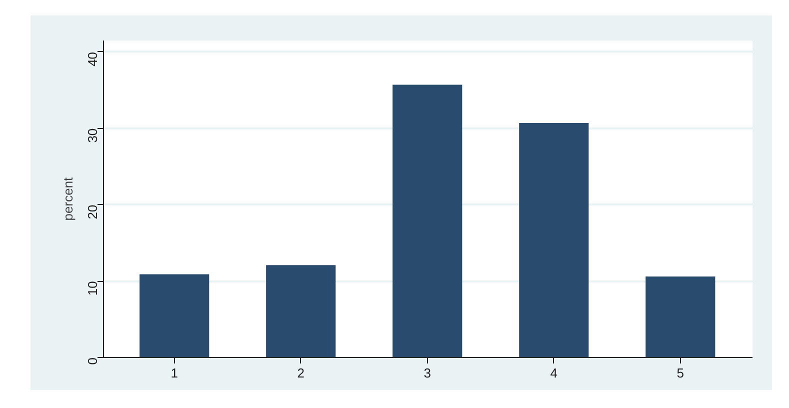 This screenshot has height=408, width=789. I want to click on y-tick-label: 20, so click(92, 212).